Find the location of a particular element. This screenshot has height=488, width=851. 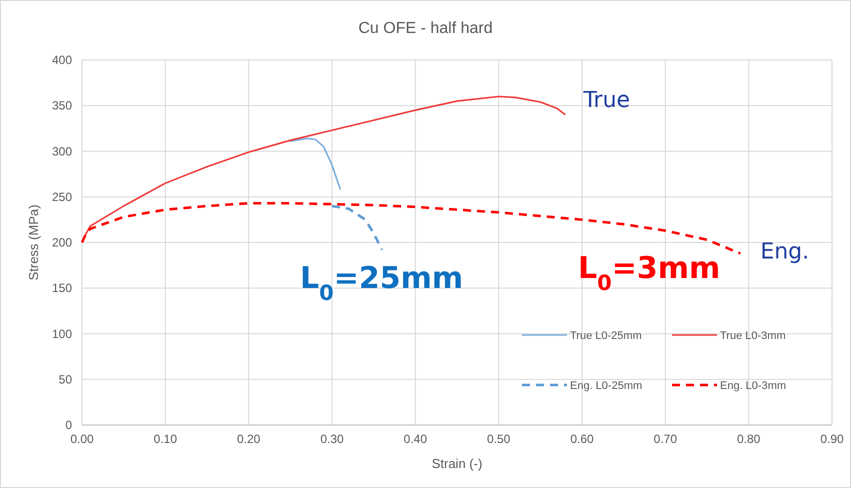

x-tick-label: 0.20 is located at coordinates (248, 439).